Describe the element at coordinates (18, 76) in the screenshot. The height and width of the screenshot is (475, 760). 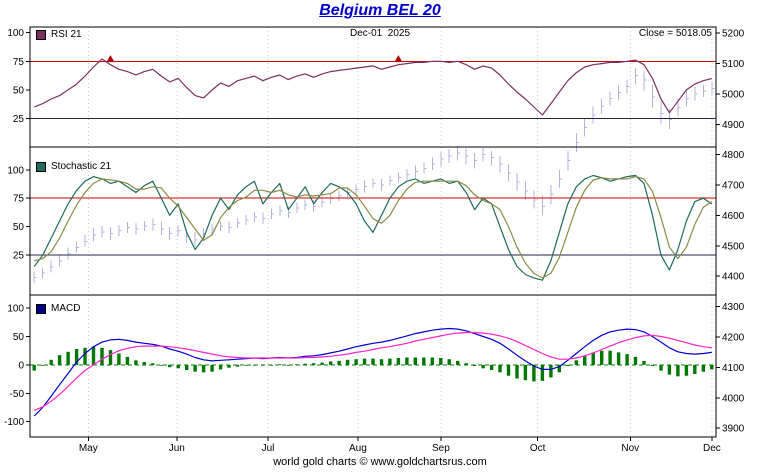
I see `rsi-y-axis: 100 75 50 25` at that location.